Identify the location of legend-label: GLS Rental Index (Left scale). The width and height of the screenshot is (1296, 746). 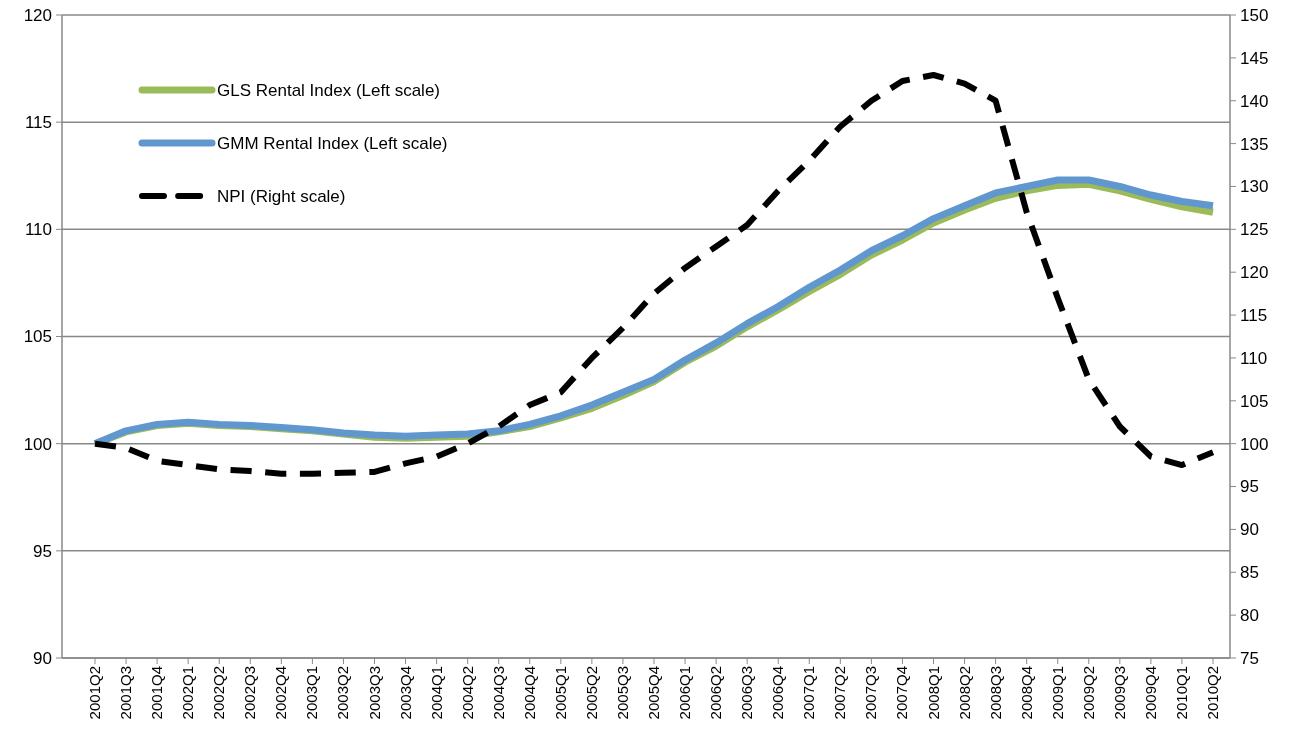
(329, 90).